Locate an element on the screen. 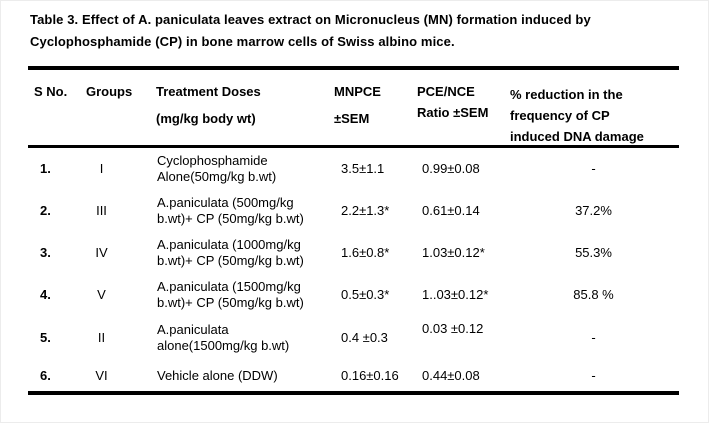  cell-mnpce: 1.6±0.8* is located at coordinates (365, 252).